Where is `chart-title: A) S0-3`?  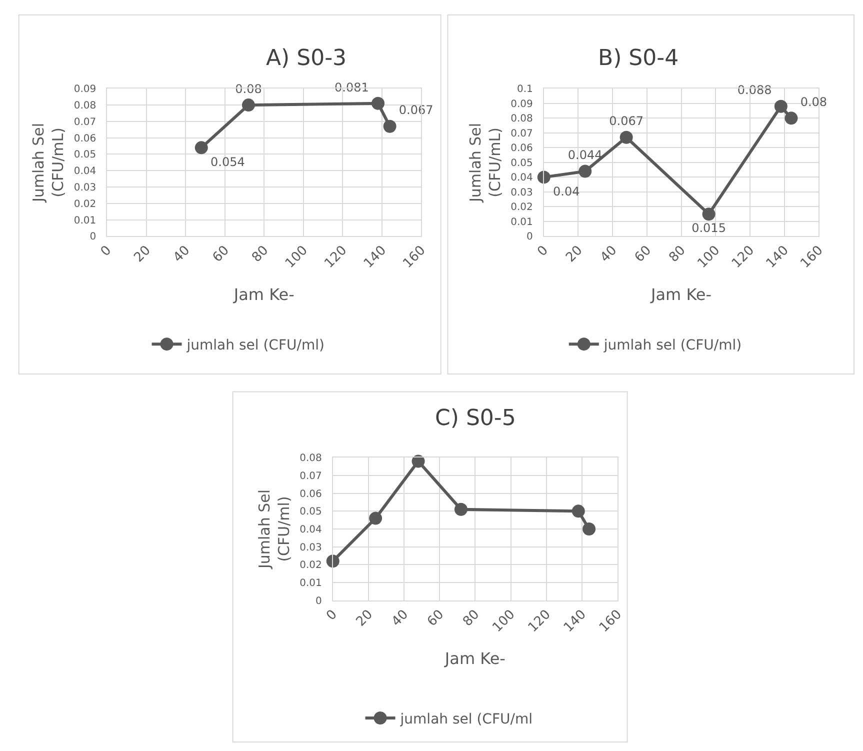 chart-title: A) S0-3 is located at coordinates (306, 58).